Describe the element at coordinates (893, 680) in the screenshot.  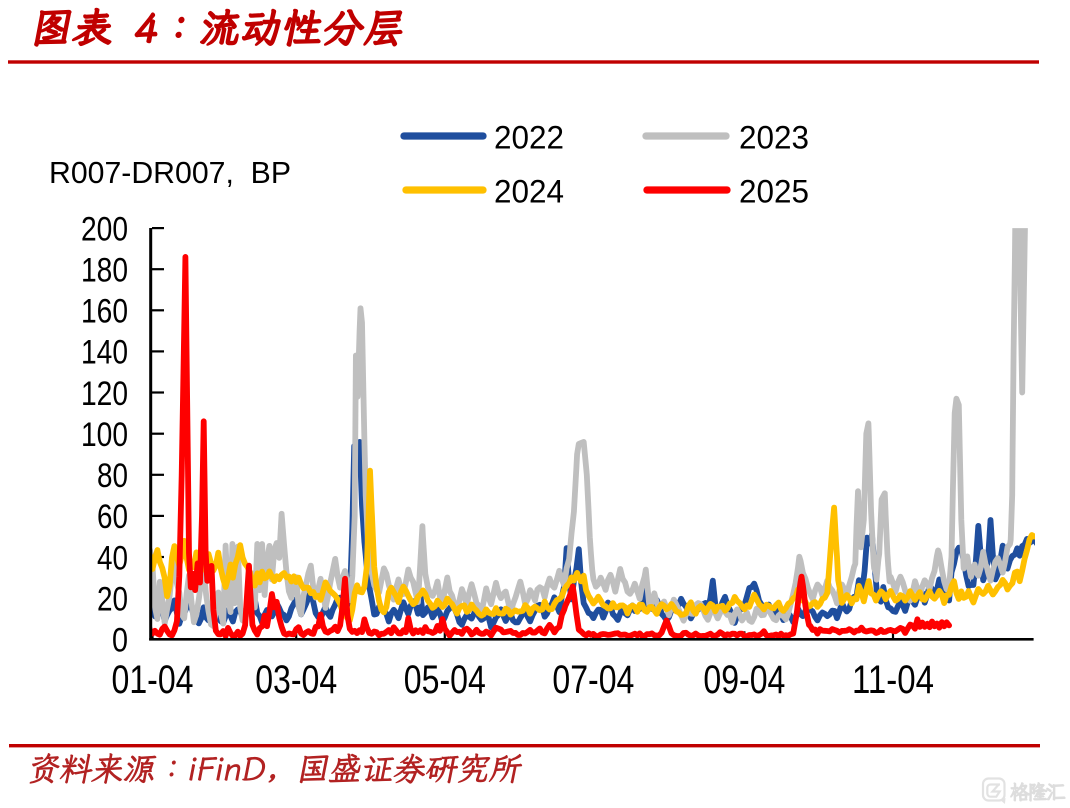
I see `svg-text: 11-04` at that location.